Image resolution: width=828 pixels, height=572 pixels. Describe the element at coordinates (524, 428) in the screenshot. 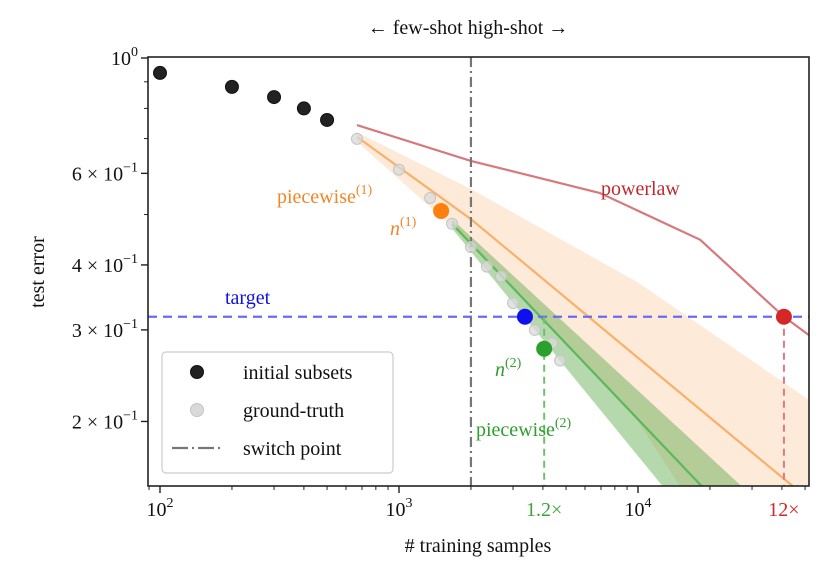

I see `annotation-pw2: piecewise(2)` at that location.